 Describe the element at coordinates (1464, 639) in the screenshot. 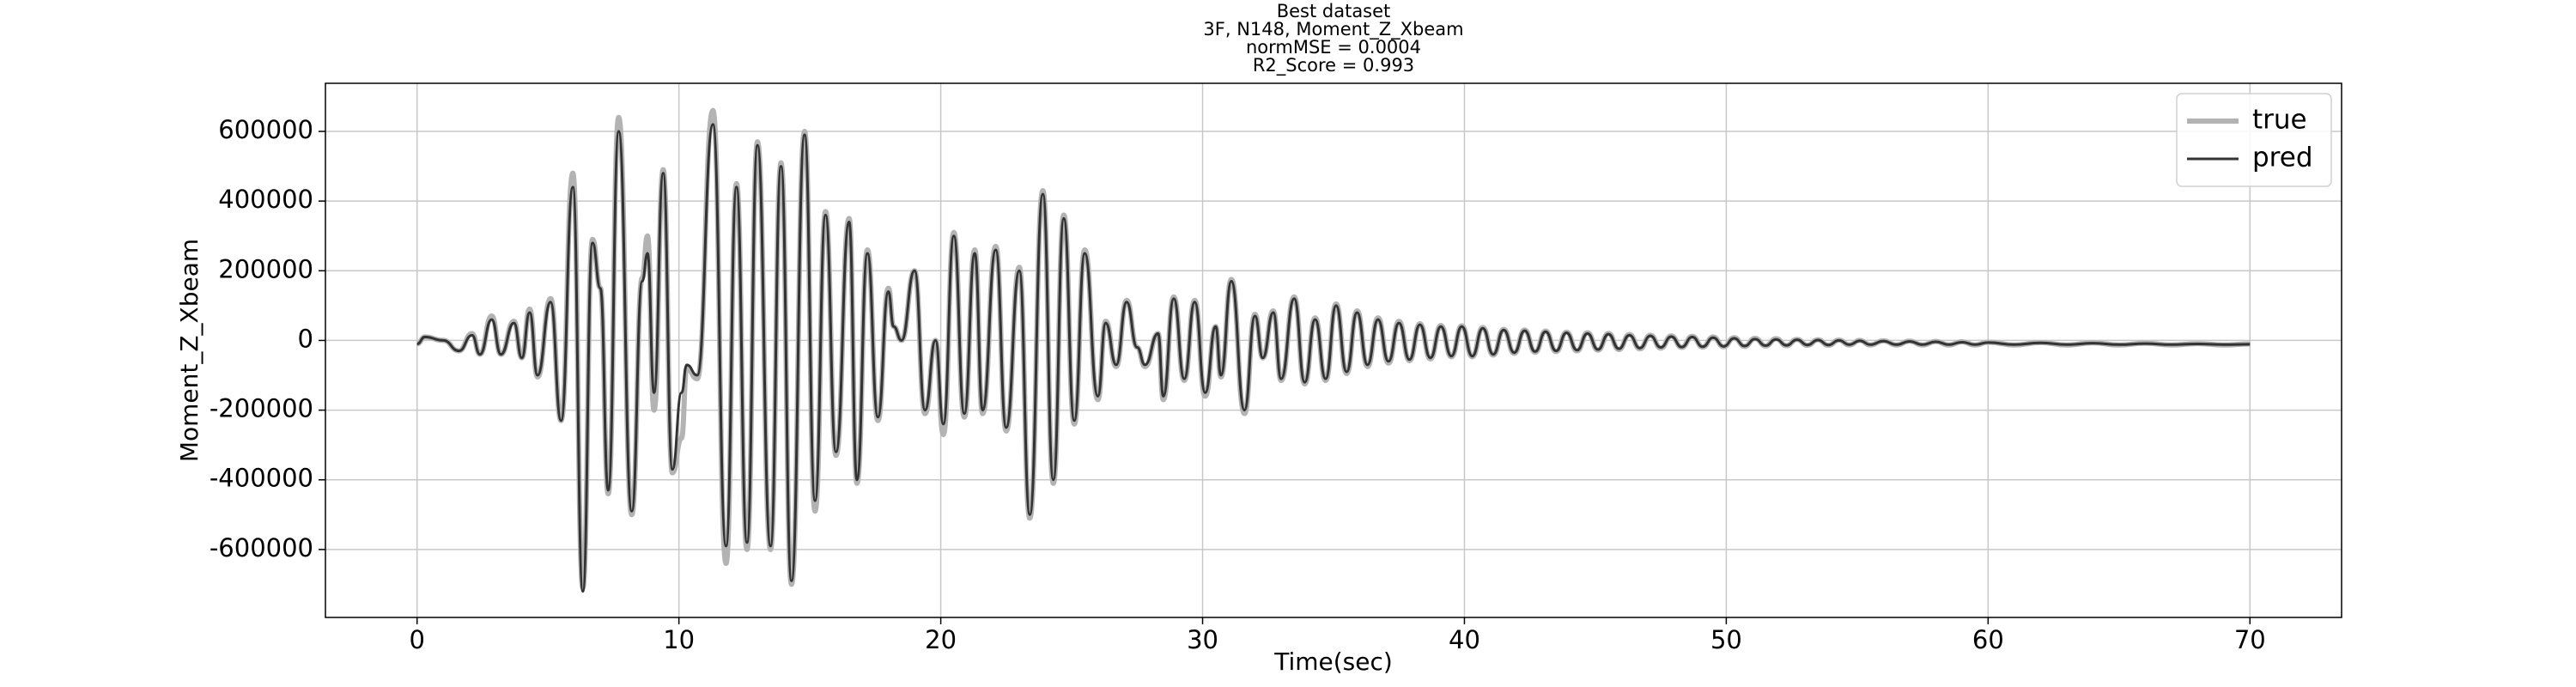

I see `x-tick-label: 40` at that location.